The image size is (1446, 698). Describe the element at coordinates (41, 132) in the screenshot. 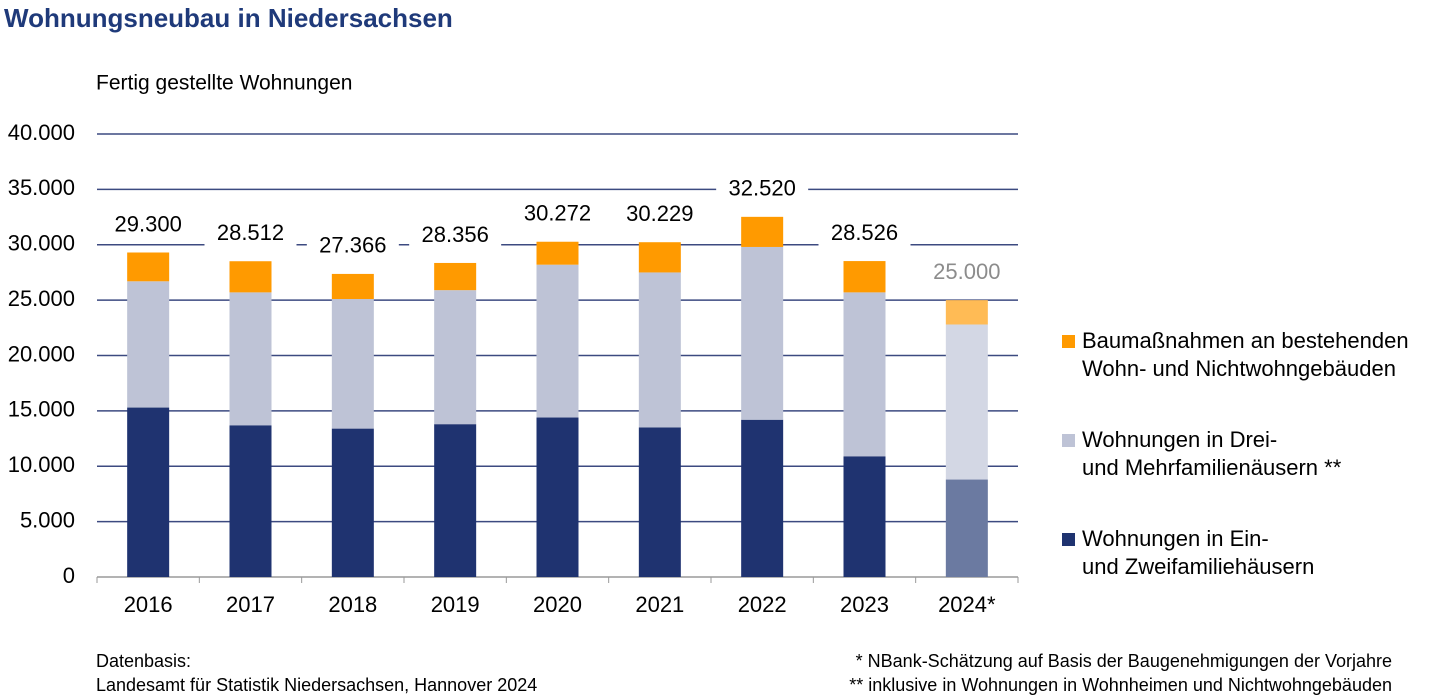

I see `y-tick-label: 40.000` at that location.